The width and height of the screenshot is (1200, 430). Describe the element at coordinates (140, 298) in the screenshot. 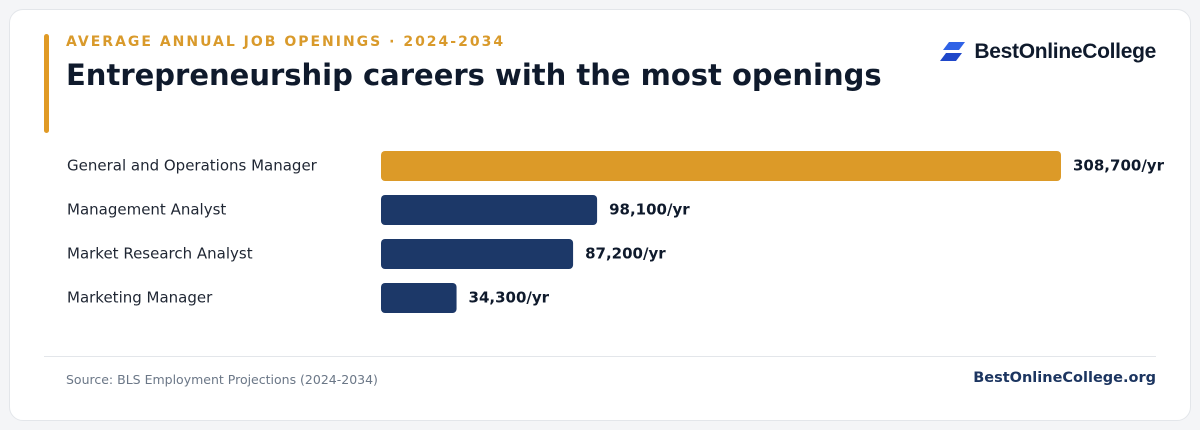

I see `category-label: Marketing Manager` at that location.